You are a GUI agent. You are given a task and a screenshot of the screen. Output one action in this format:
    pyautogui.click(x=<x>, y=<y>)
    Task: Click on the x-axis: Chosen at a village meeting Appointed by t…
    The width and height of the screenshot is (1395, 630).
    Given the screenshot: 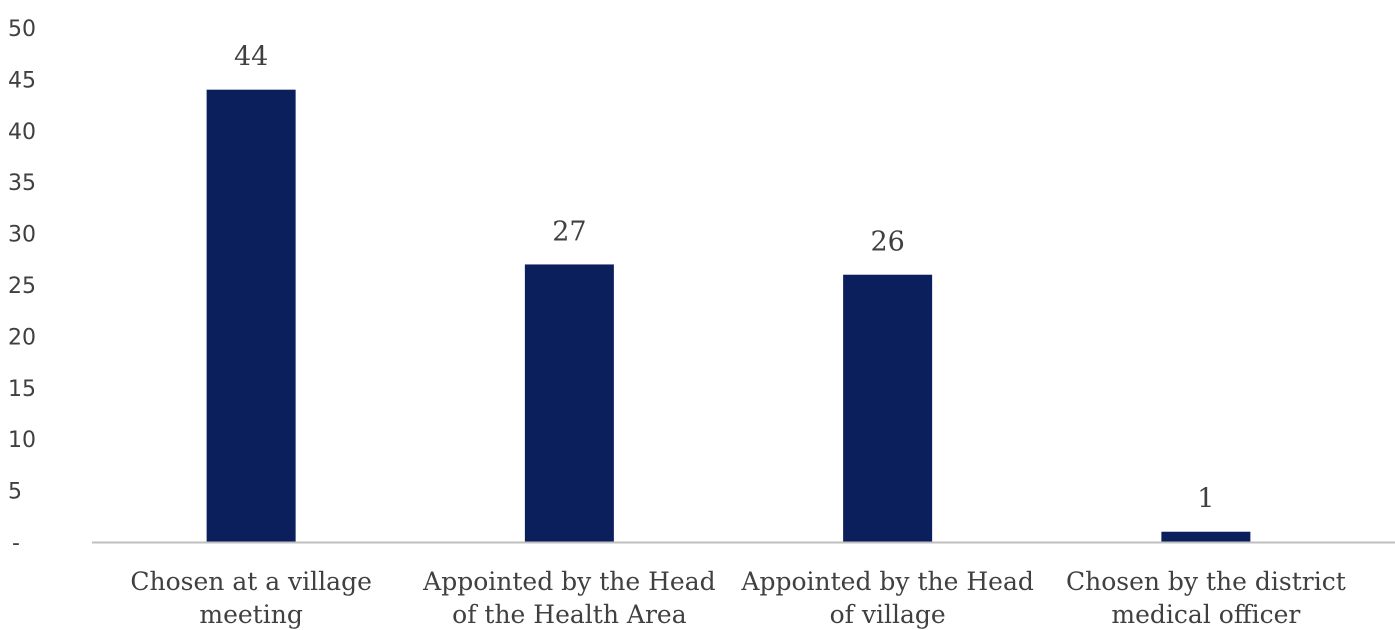 What is the action you would take?
    pyautogui.click(x=737, y=598)
    